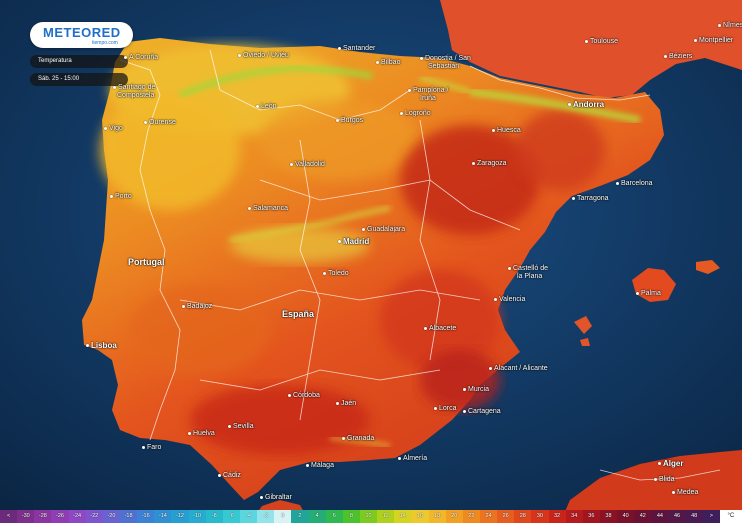 The height and width of the screenshot is (523, 742). What do you see at coordinates (476, 390) in the screenshot?
I see `place-label: Murcia` at bounding box center [476, 390].